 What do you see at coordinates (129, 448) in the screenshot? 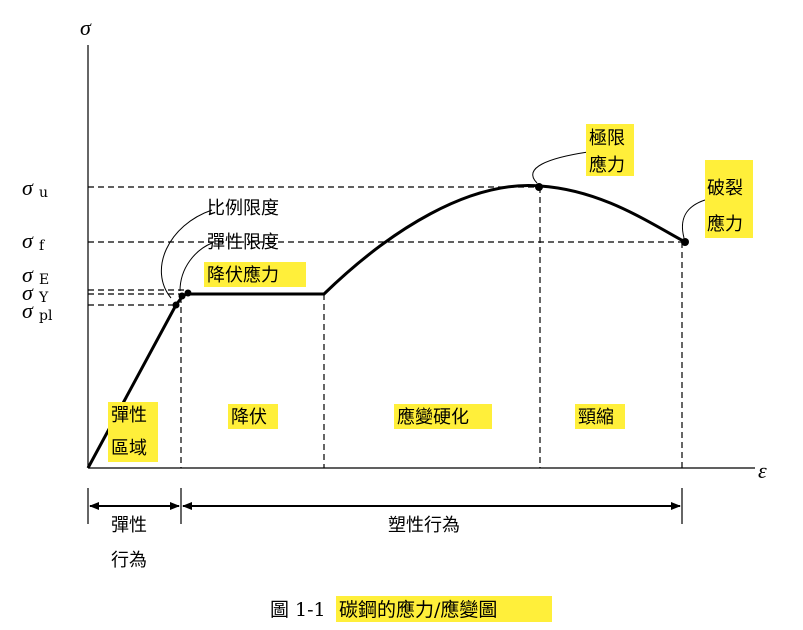
I see `elastic-region-label-line2: 區域` at bounding box center [129, 448].